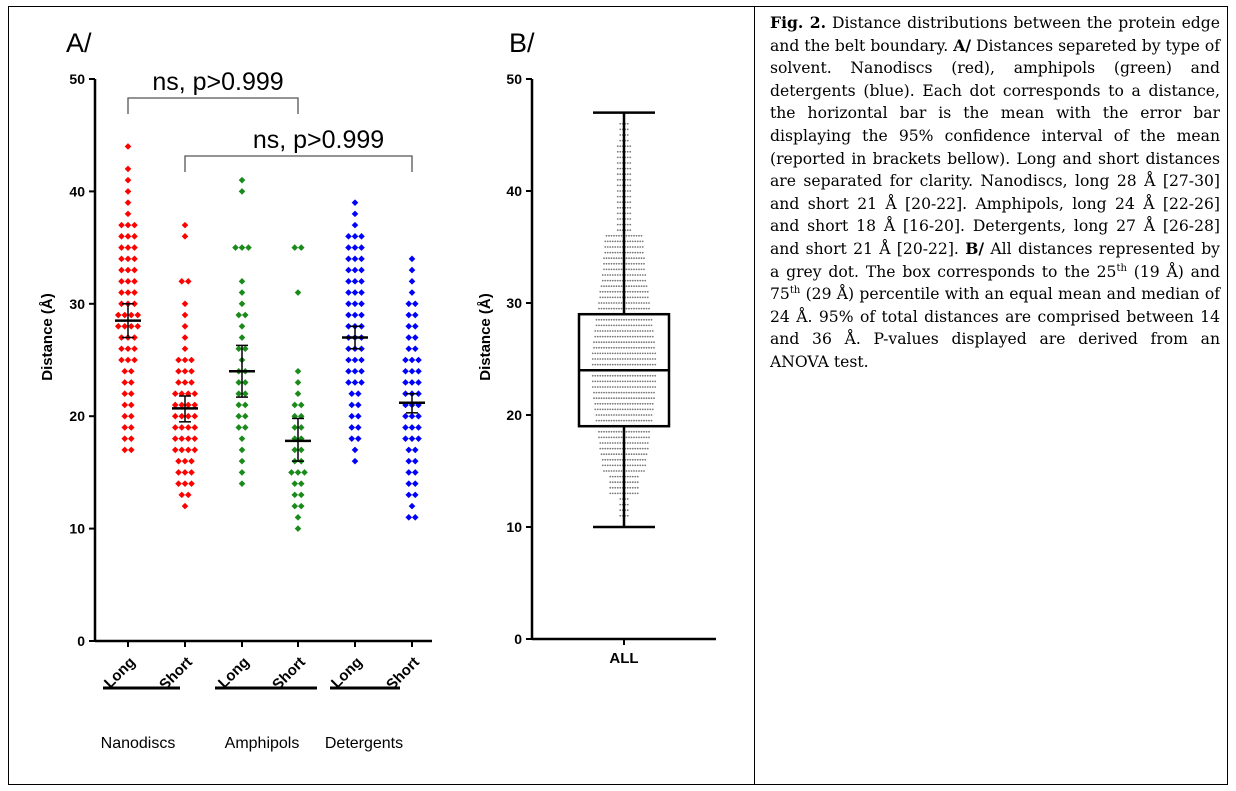 The width and height of the screenshot is (1236, 791). I want to click on chart-a-y-tick-label: 0, so click(81, 641).